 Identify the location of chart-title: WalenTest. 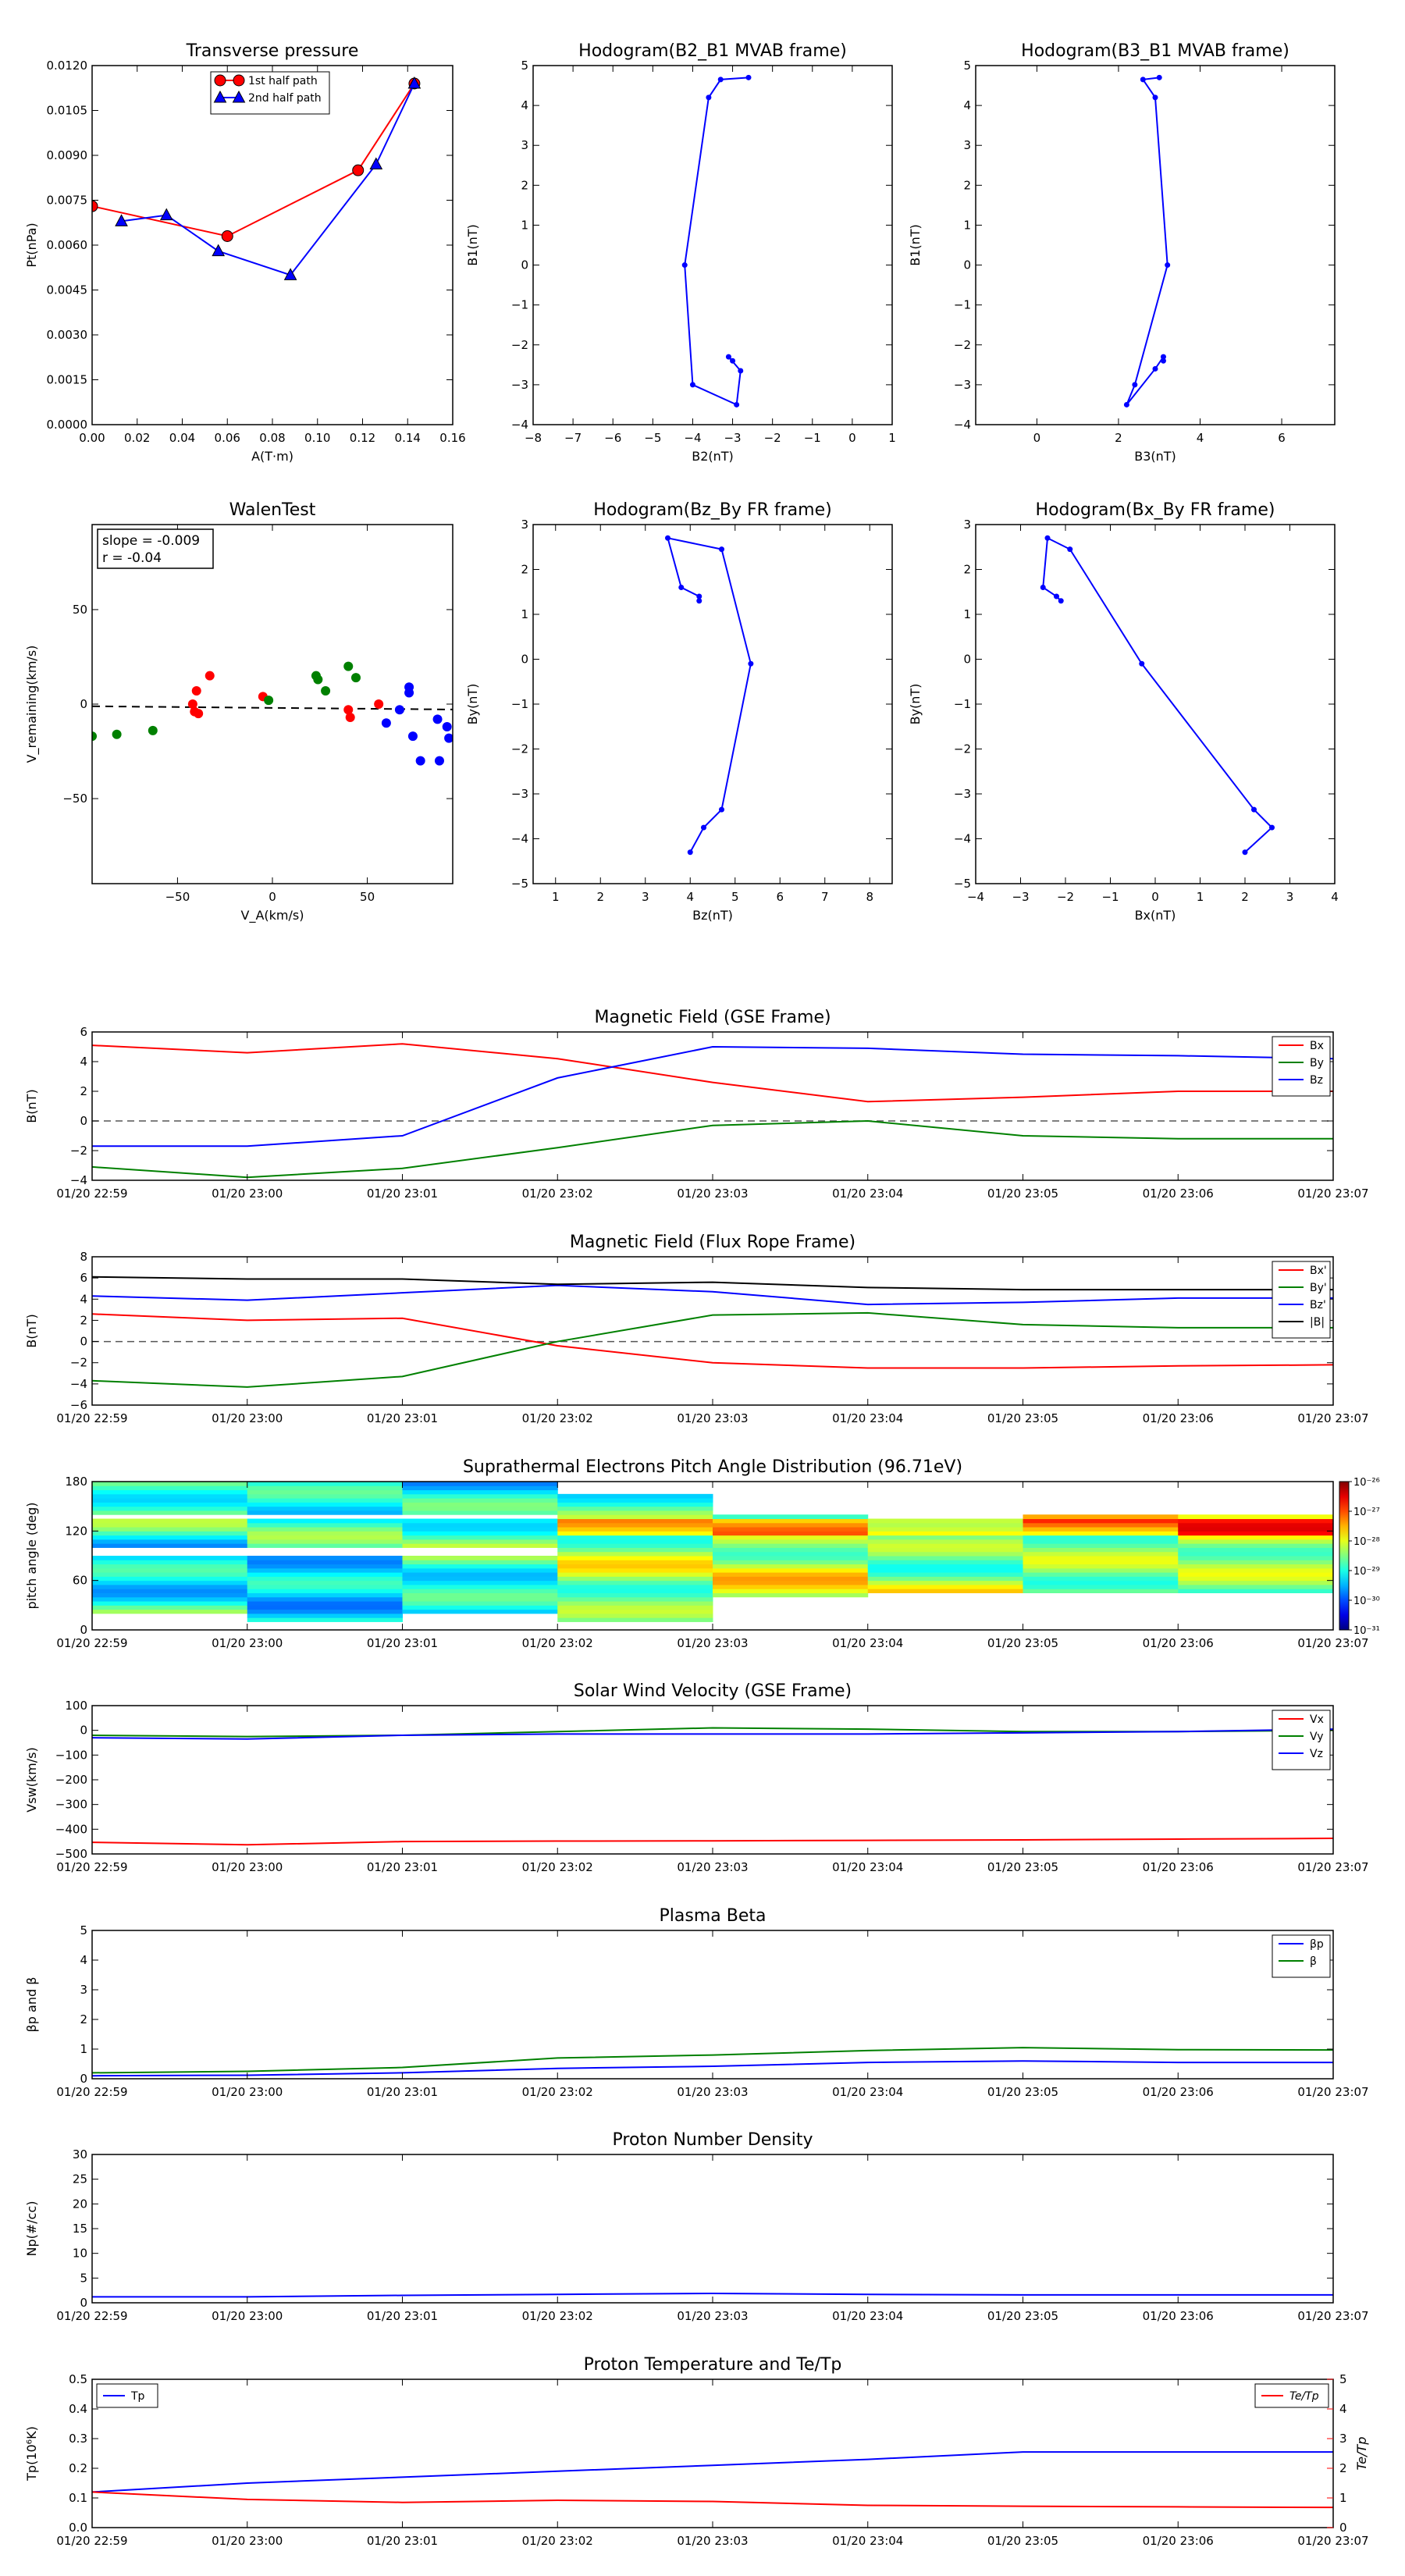
(272, 510).